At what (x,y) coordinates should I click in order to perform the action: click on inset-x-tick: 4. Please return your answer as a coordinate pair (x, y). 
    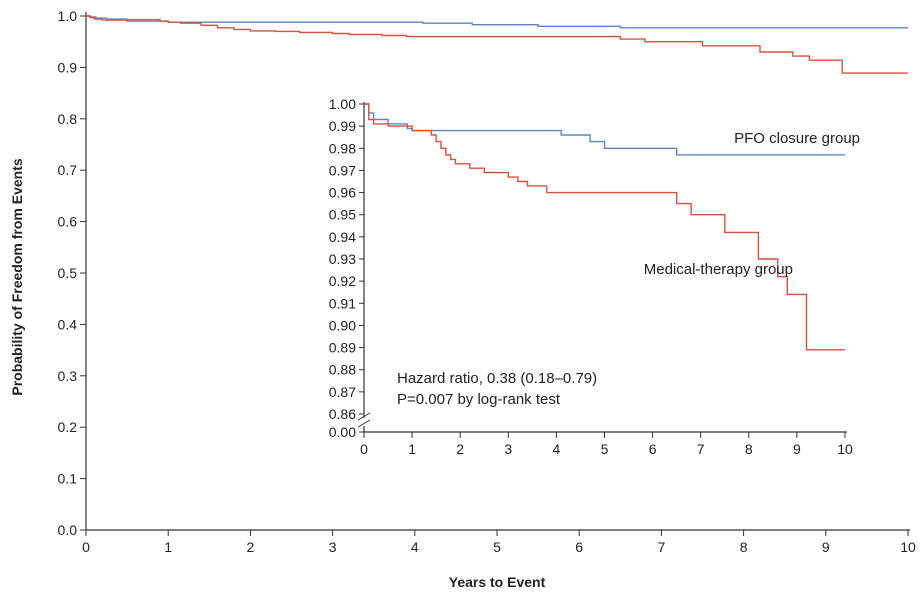
    Looking at the image, I should click on (557, 444).